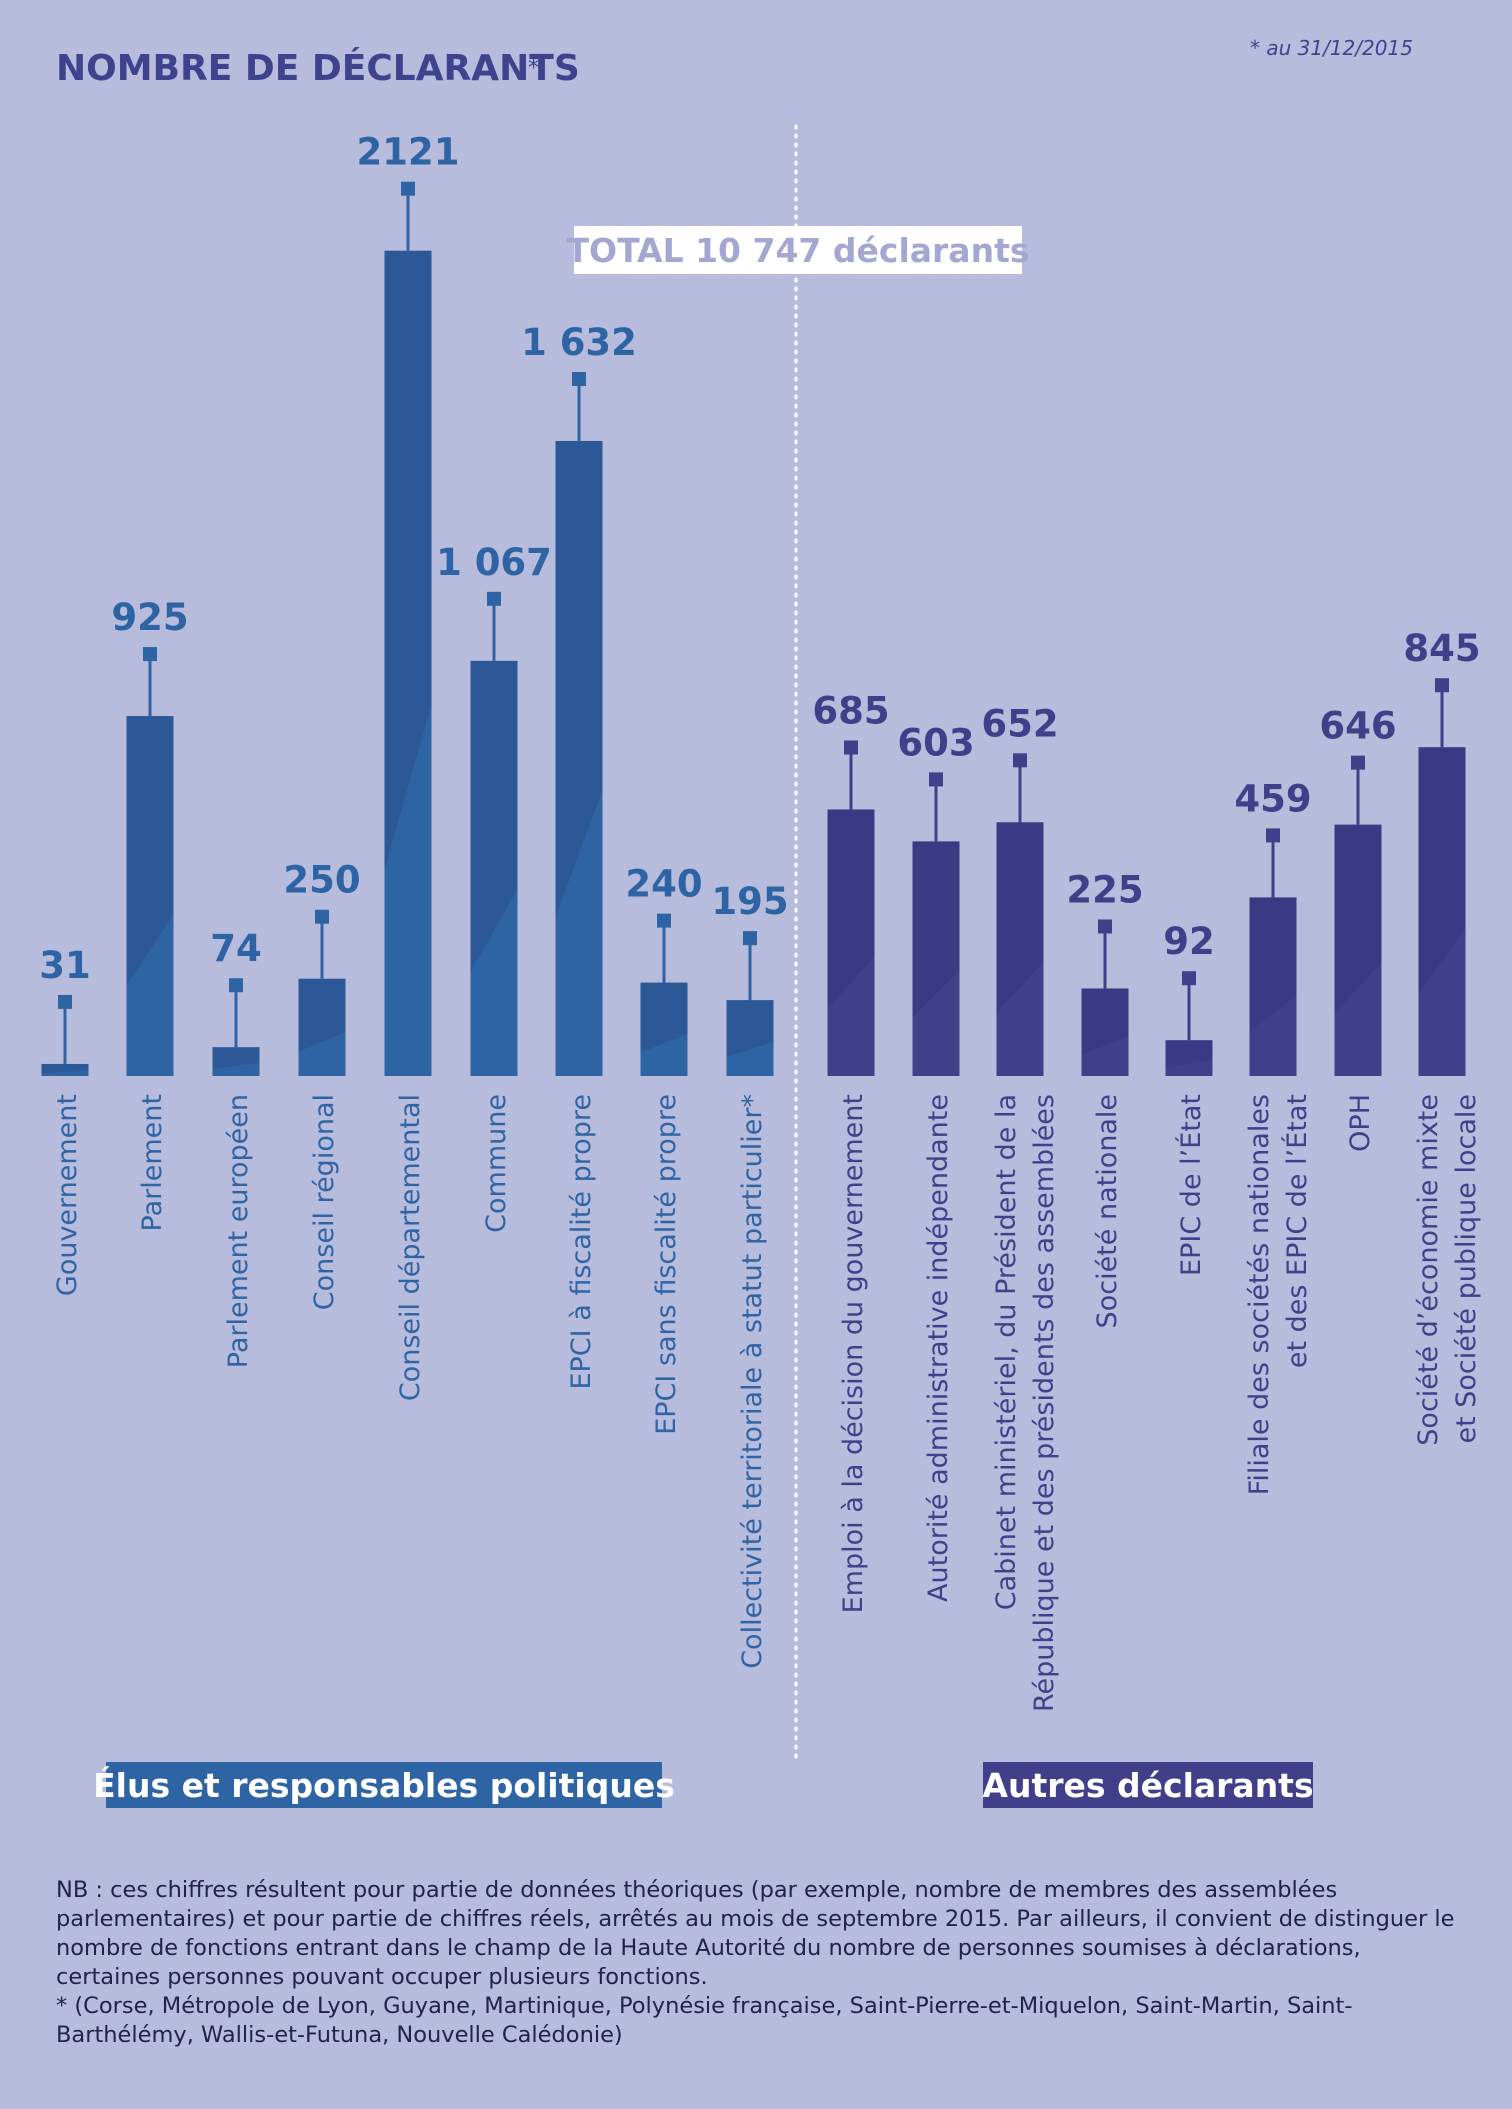 The width and height of the screenshot is (1512, 2109). What do you see at coordinates (408, 152) in the screenshot?
I see `data-label: 2121` at bounding box center [408, 152].